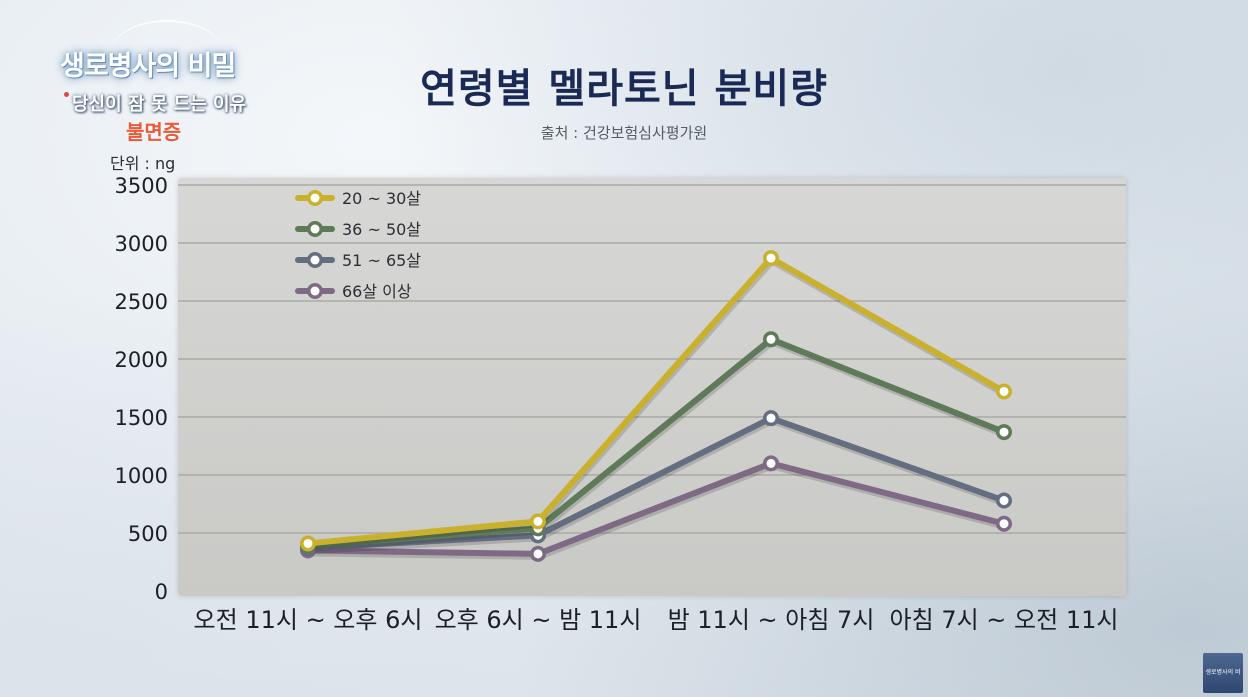 The width and height of the screenshot is (1248, 697). What do you see at coordinates (143, 163) in the screenshot?
I see `unit-label: 단위 : ng` at bounding box center [143, 163].